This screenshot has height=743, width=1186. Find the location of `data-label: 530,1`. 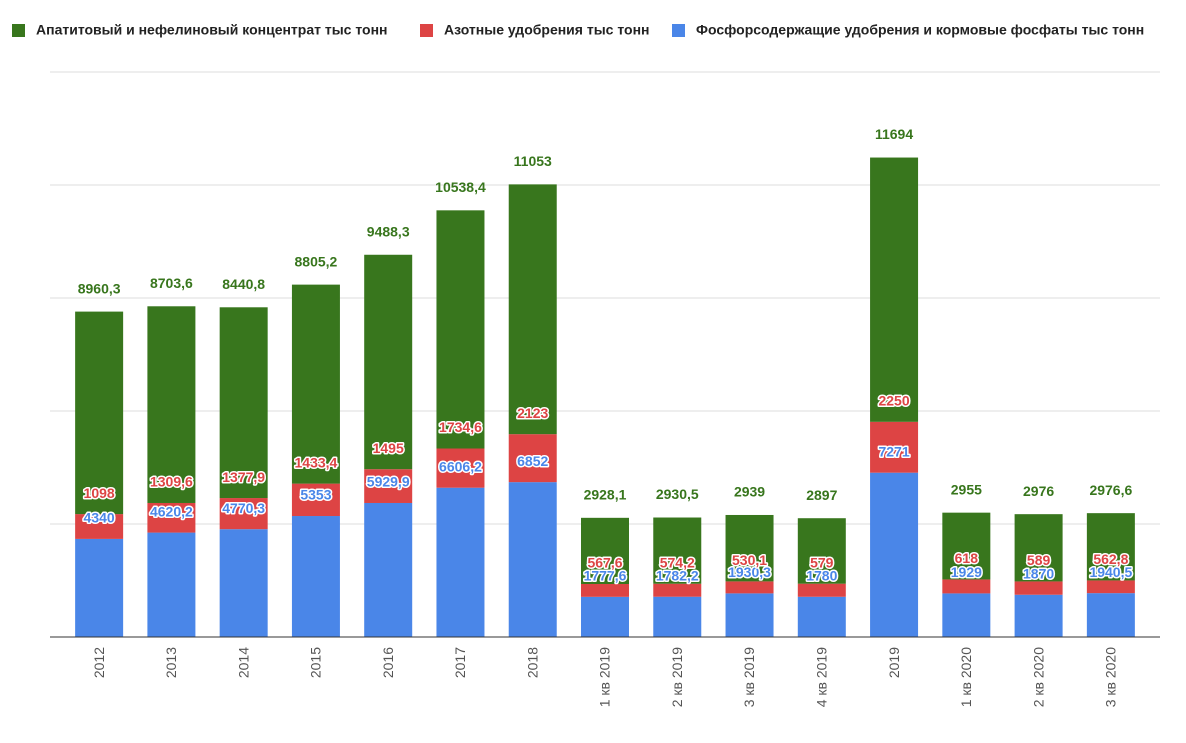

data-label: 530,1 is located at coordinates (749, 560).